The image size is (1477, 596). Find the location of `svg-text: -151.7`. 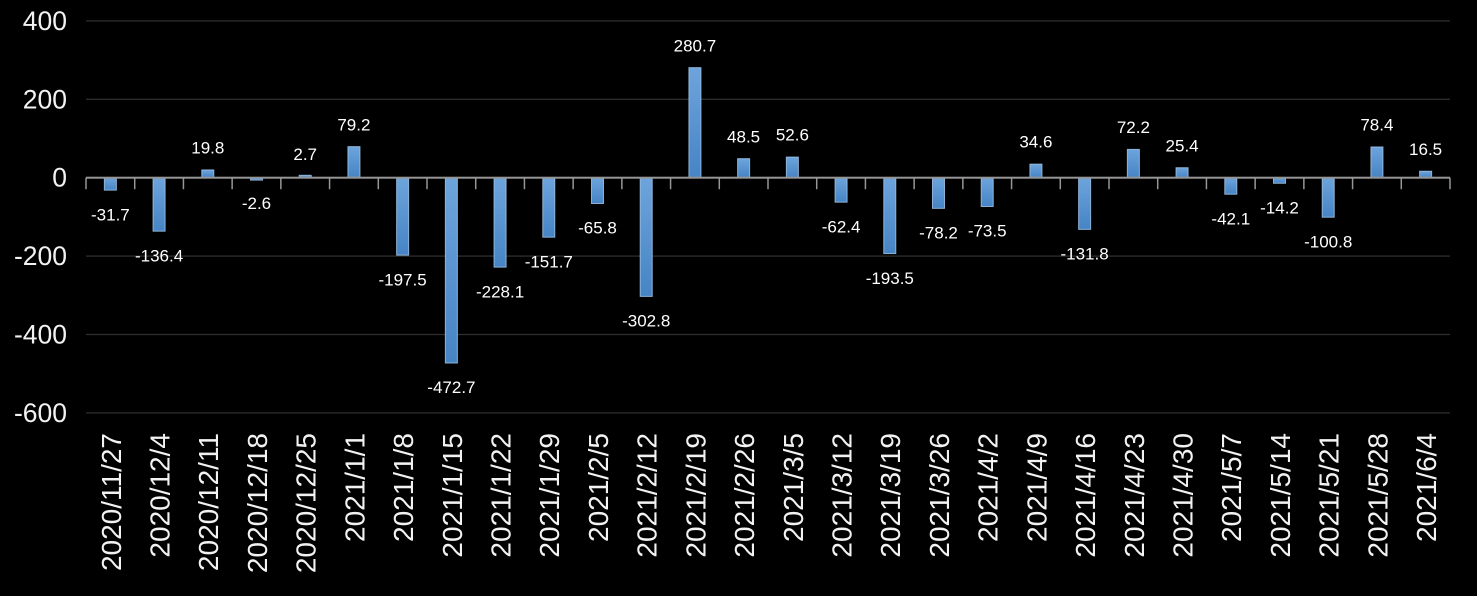

svg-text: -151.7 is located at coordinates (549, 261).